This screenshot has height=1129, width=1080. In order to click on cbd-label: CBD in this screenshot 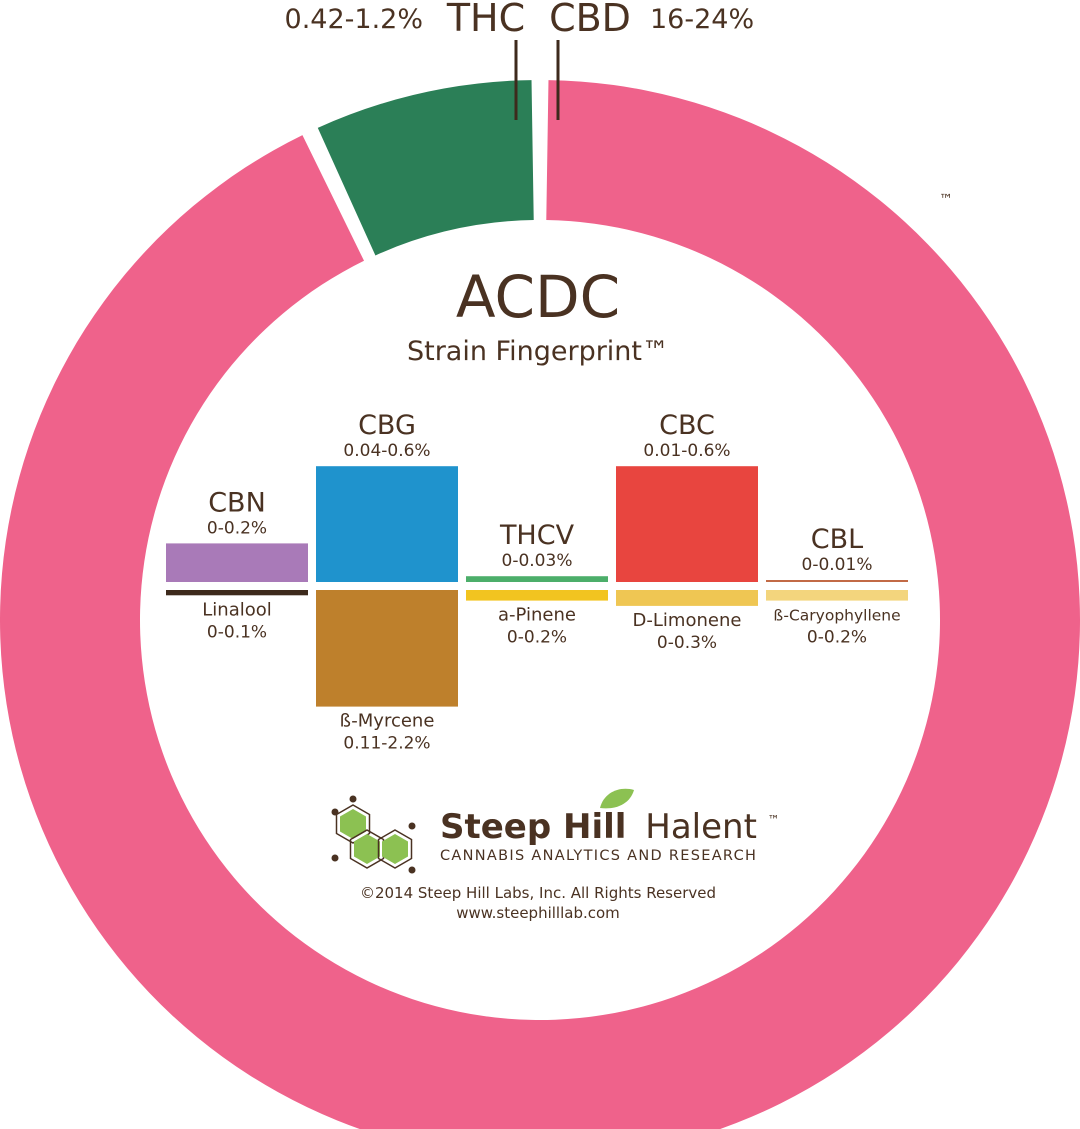, I will do `click(590, 20)`.